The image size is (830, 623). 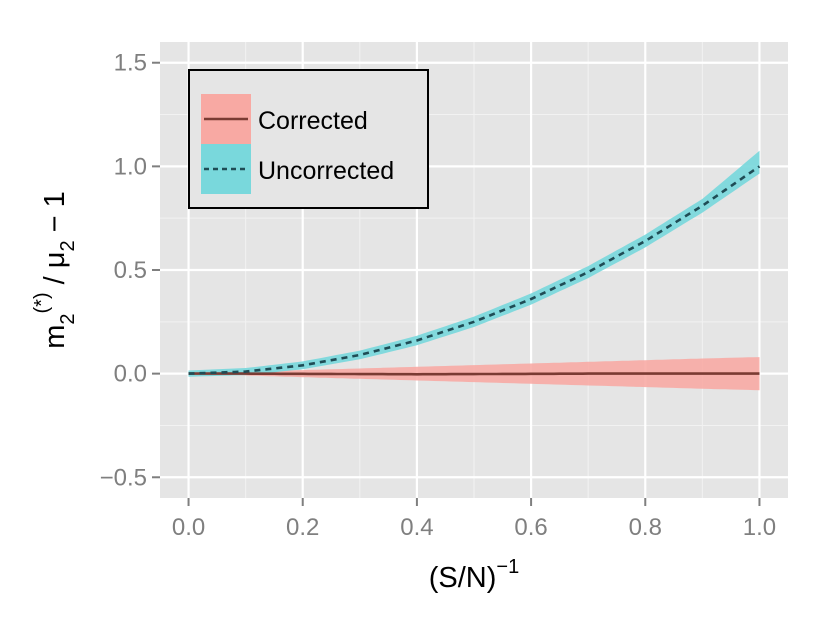 What do you see at coordinates (645, 527) in the screenshot?
I see `x-tick-label: 0.8` at bounding box center [645, 527].